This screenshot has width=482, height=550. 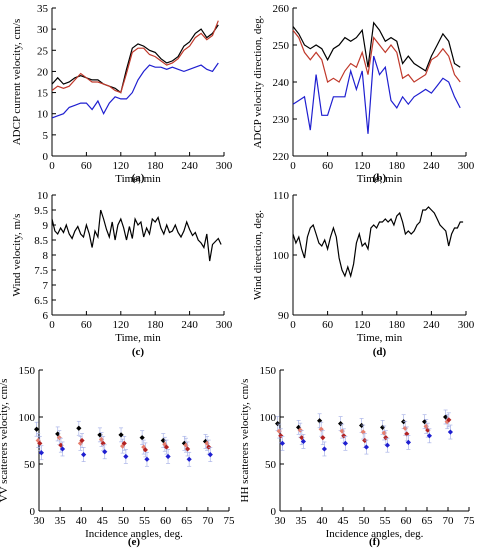 I want to click on x-tick-label: 65, so click(x=428, y=521).